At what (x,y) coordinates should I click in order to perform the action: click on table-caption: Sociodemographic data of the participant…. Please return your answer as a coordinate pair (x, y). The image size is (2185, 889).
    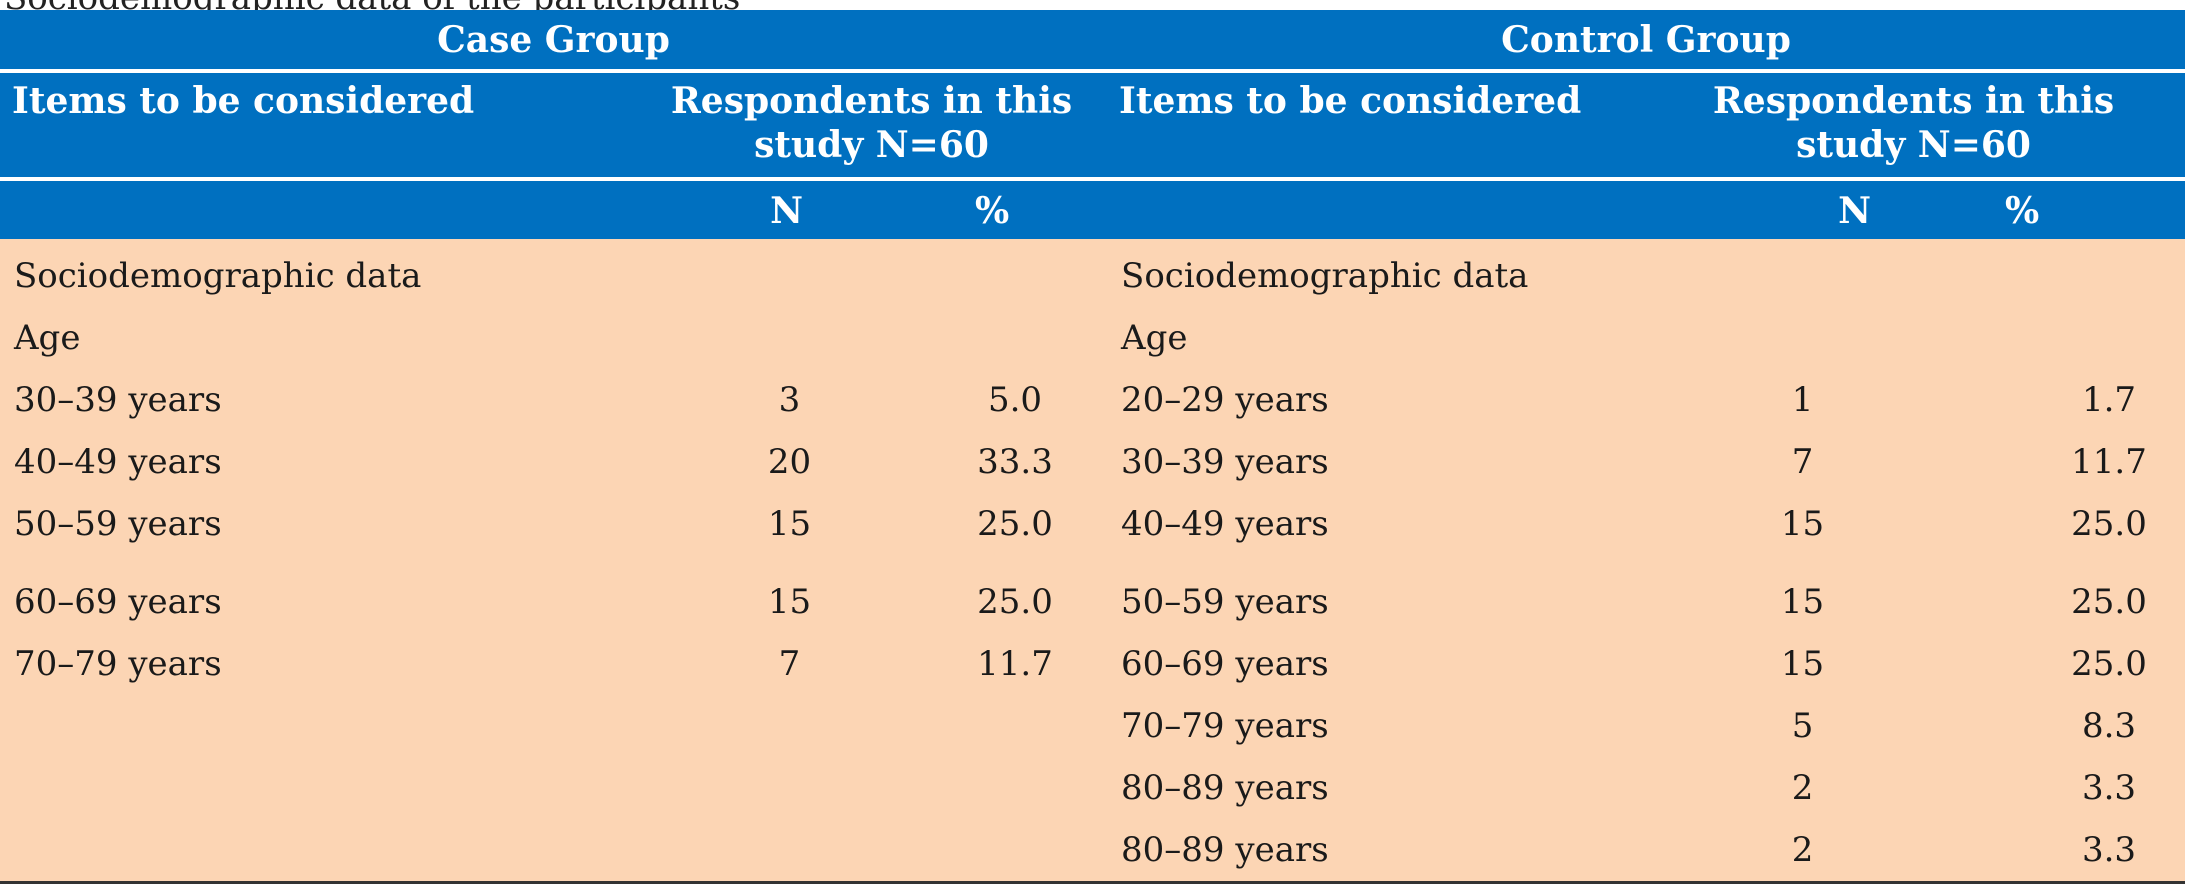
    Looking at the image, I should click on (1092, 5).